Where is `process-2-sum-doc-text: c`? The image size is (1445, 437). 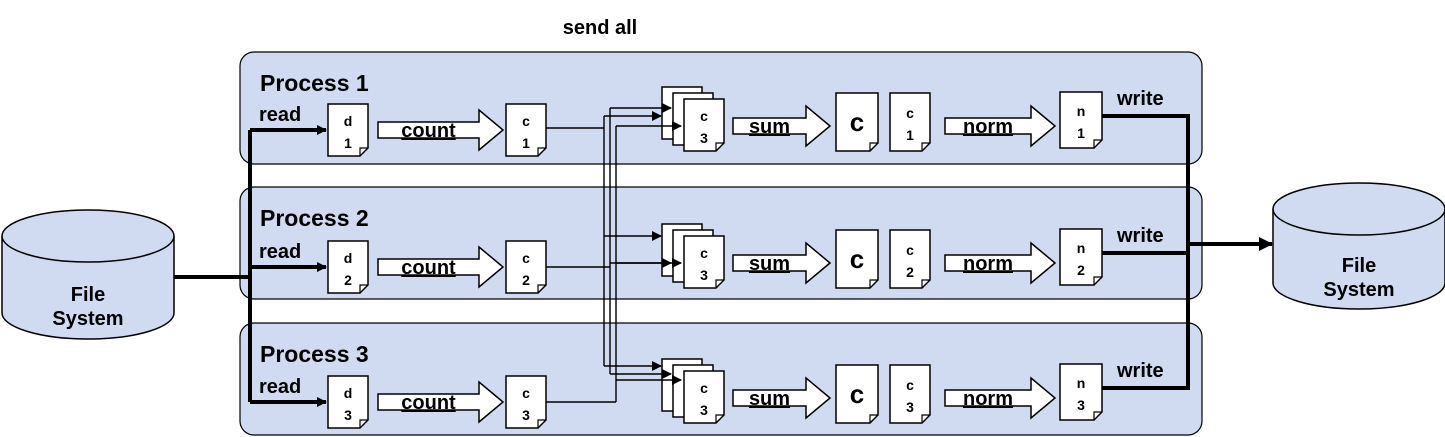 process-2-sum-doc-text: c is located at coordinates (857, 259).